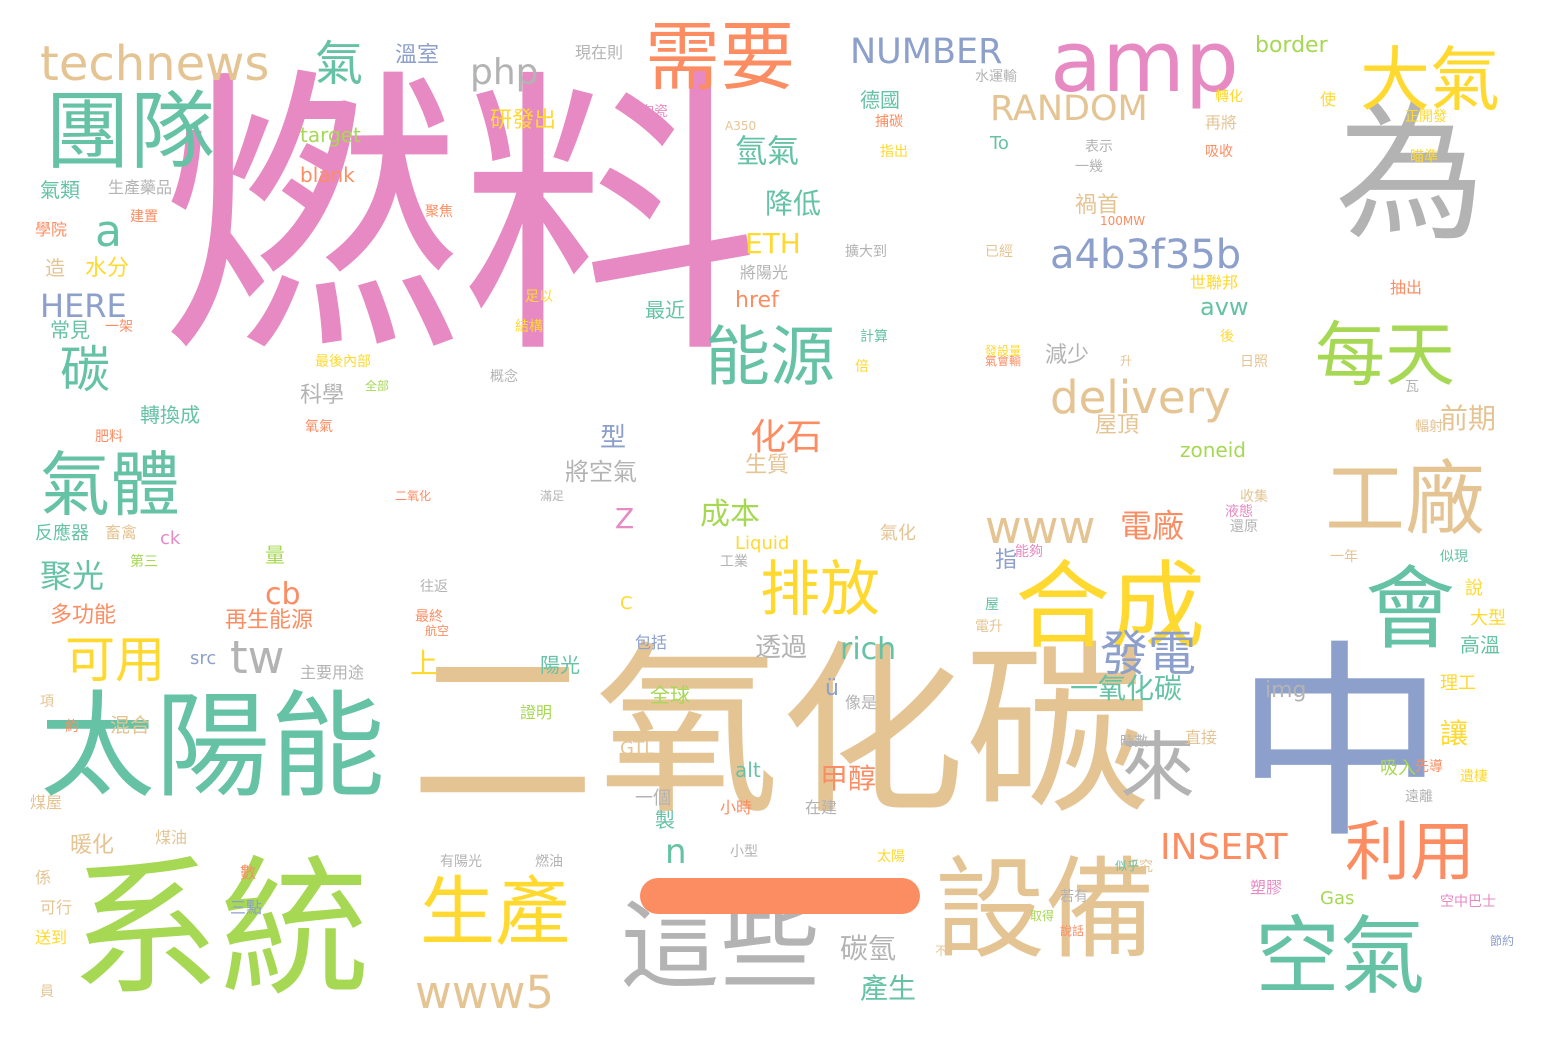  Describe the element at coordinates (439, 212) in the screenshot. I see `word: 聚焦` at that location.